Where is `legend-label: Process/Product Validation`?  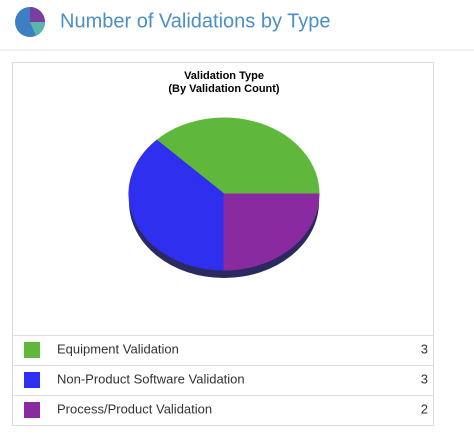 legend-label: Process/Product Validation is located at coordinates (134, 408).